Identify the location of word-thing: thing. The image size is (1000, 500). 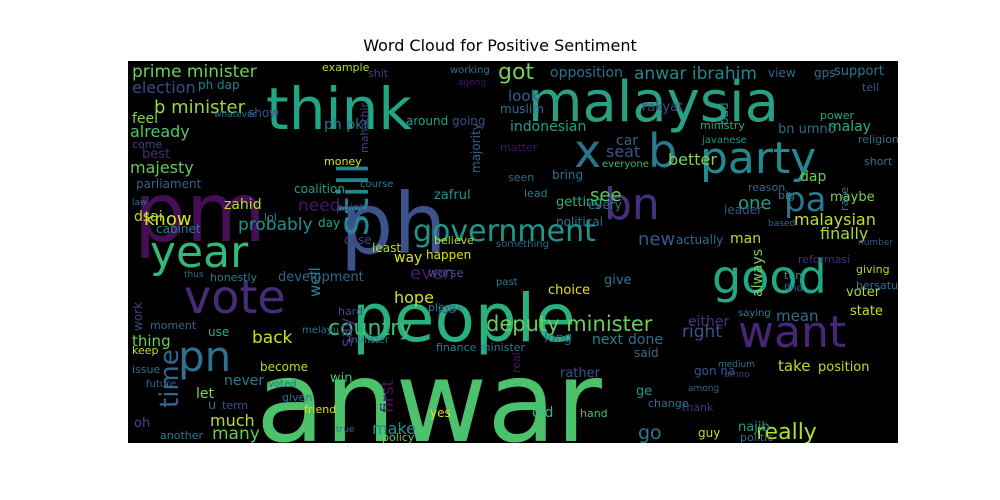
(151, 341).